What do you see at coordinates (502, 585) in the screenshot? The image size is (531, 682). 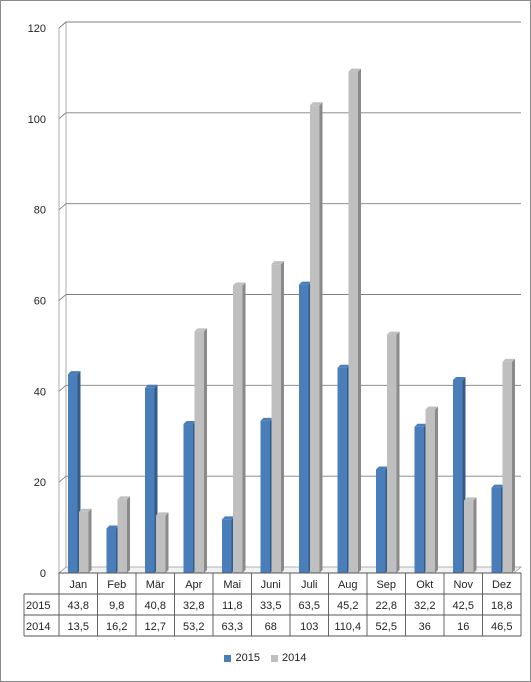 I see `x-tick-label: Dez` at bounding box center [502, 585].